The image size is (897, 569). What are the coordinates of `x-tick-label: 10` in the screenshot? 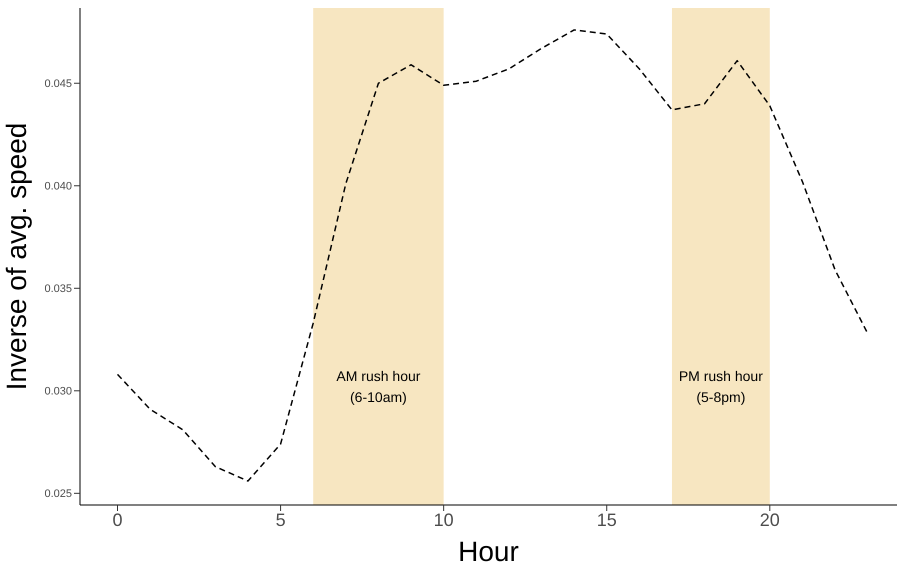 It's located at (444, 520).